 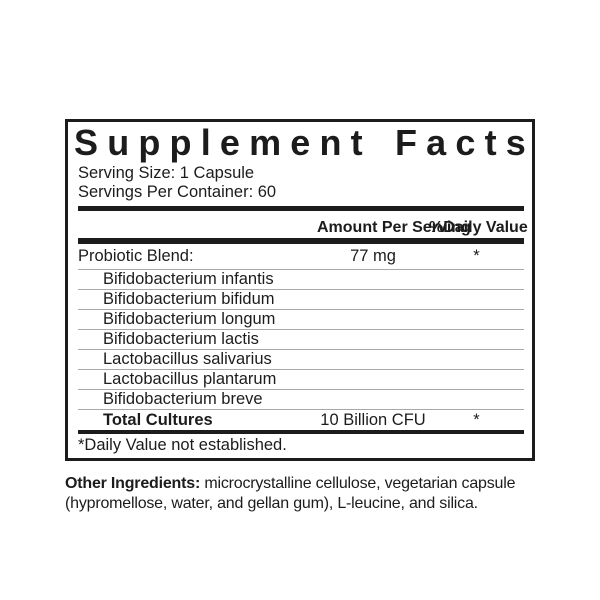 What do you see at coordinates (301, 208) in the screenshot?
I see `divider-heavy-top` at bounding box center [301, 208].